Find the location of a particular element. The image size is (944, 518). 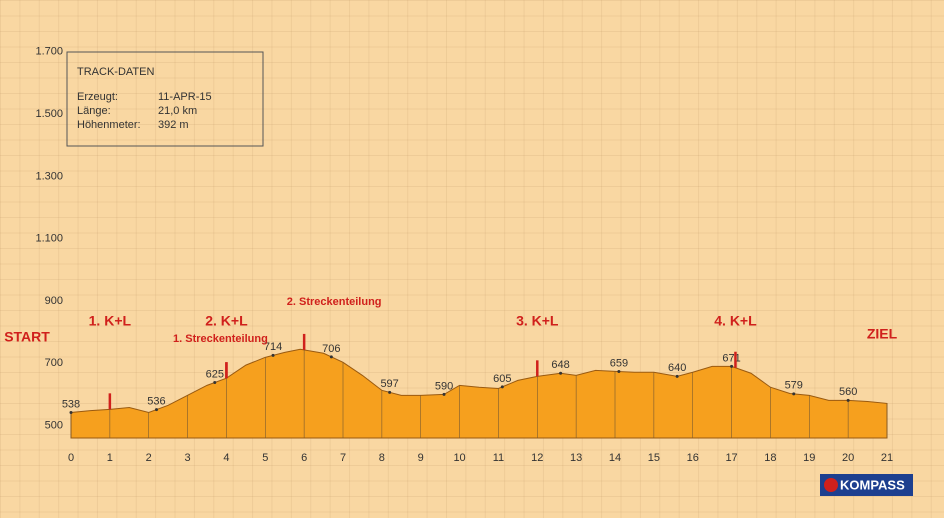

y-tick-label: 700 is located at coordinates (54, 363).